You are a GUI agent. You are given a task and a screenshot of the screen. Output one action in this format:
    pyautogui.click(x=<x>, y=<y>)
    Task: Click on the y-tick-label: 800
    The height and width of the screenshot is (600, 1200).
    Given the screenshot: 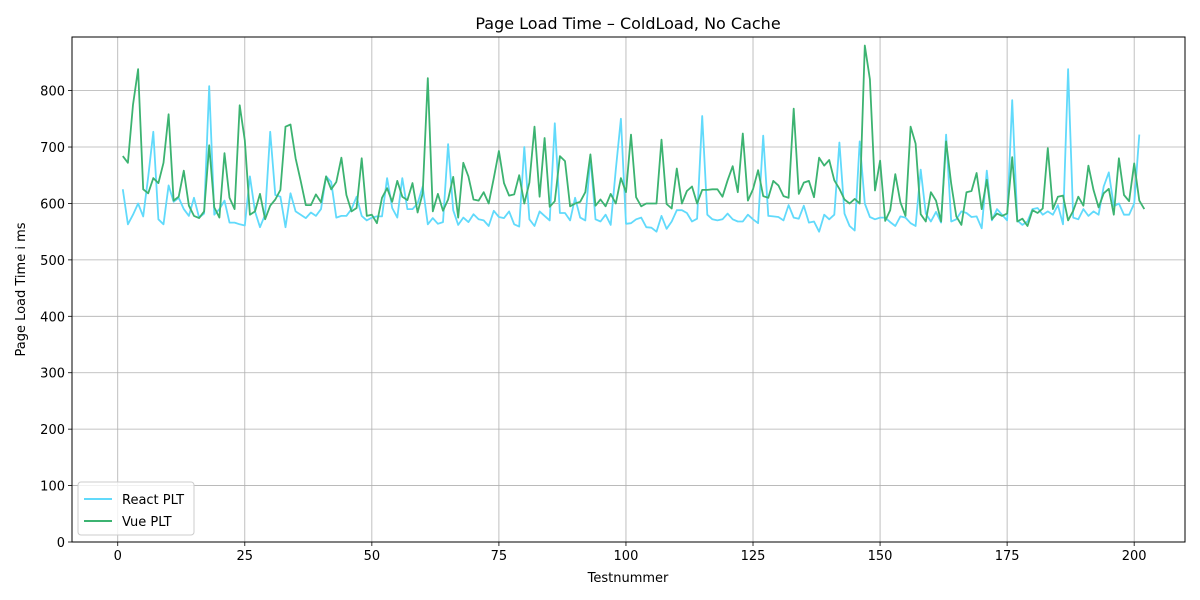 What is the action you would take?
    pyautogui.click(x=52, y=92)
    